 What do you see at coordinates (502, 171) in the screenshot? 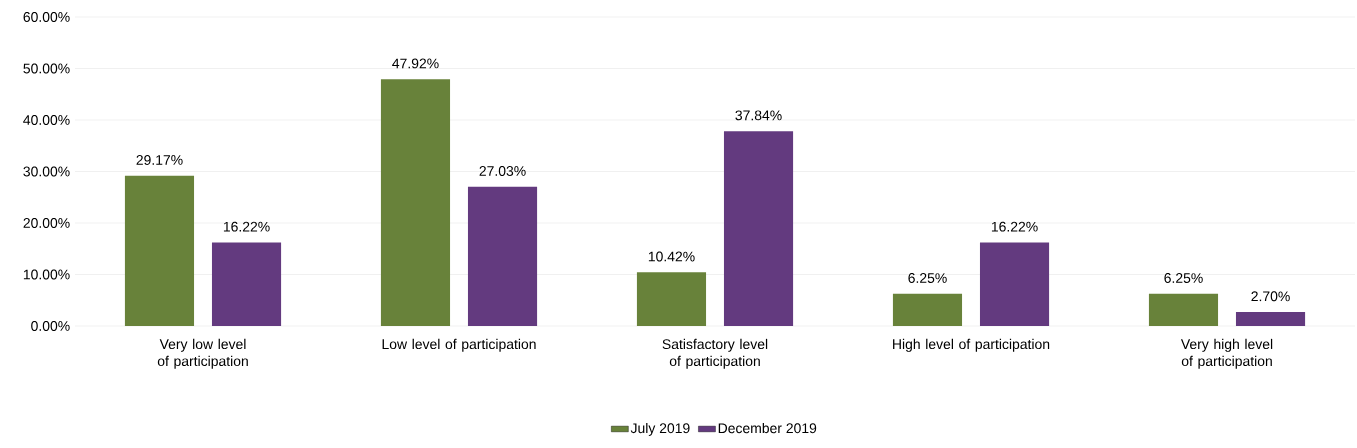
I see `data-label: 27.03%` at bounding box center [502, 171].